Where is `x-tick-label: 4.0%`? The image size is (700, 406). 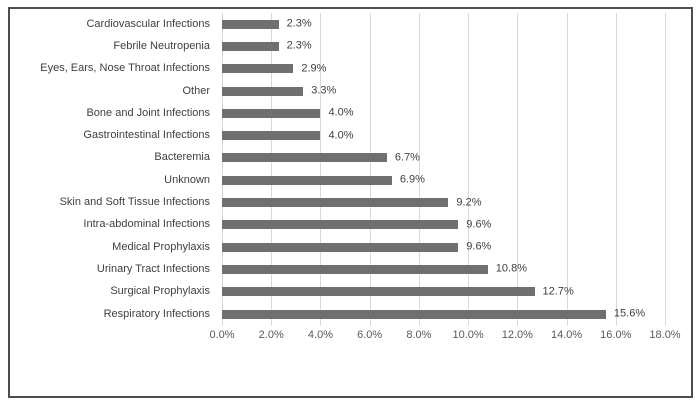 x-tick-label: 4.0% is located at coordinates (320, 335).